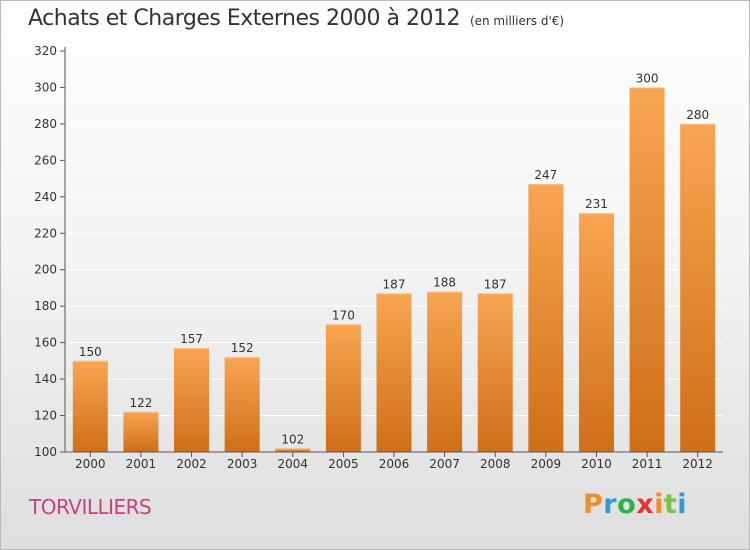 The width and height of the screenshot is (750, 550). I want to click on x-tick-label: 2008, so click(495, 464).